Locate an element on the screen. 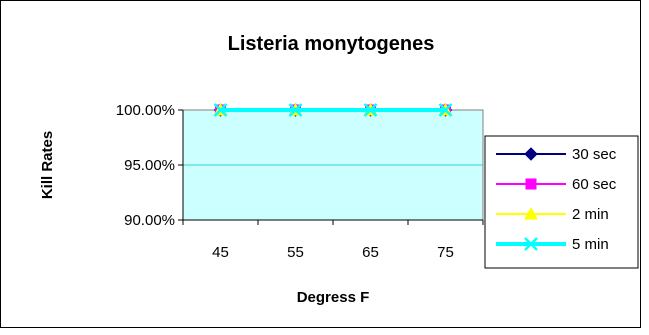 This screenshot has height=335, width=649. legend-item: 5 min is located at coordinates (552, 244).